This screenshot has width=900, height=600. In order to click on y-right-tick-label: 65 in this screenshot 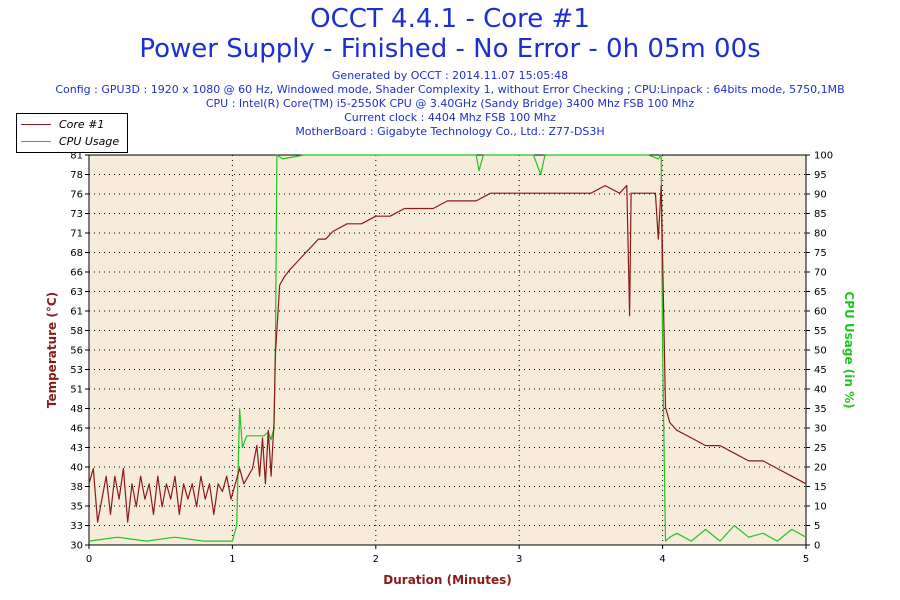, I will do `click(820, 292)`.